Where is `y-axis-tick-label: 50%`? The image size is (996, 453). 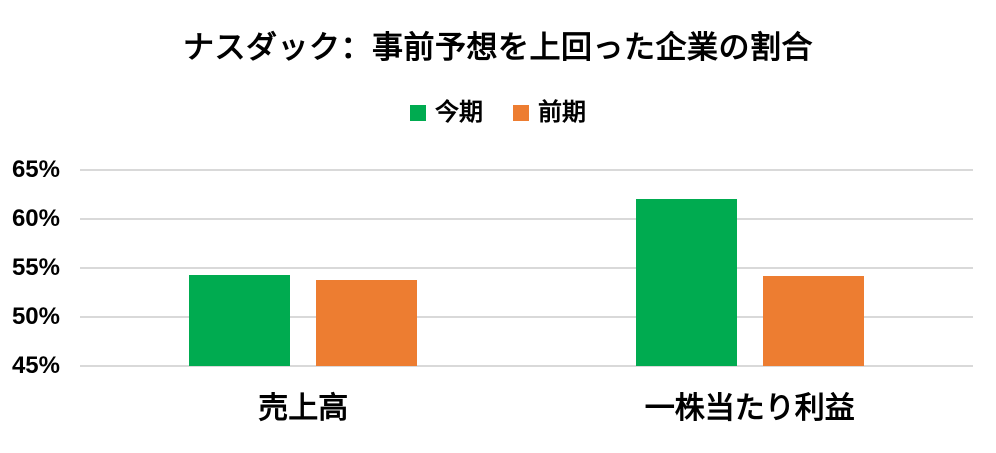
y-axis-tick-label: 50% is located at coordinates (35, 316).